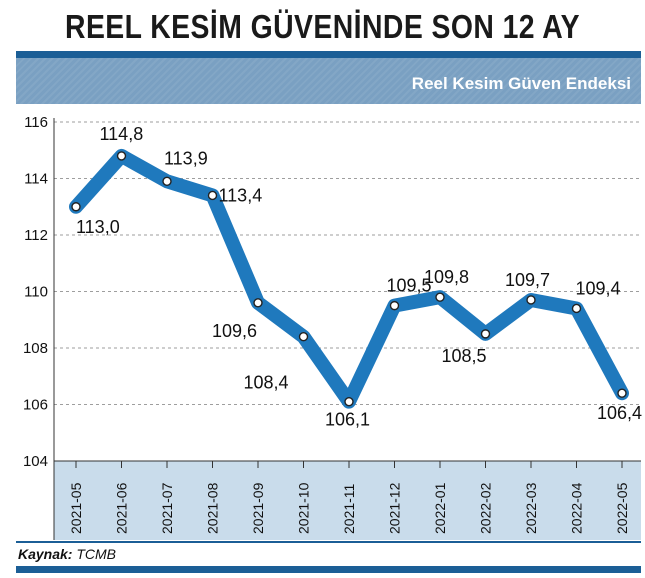 Image resolution: width=645 pixels, height=578 pixels. Describe the element at coordinates (213, 508) in the screenshot. I see `x-tick-label: 2021-08` at that location.